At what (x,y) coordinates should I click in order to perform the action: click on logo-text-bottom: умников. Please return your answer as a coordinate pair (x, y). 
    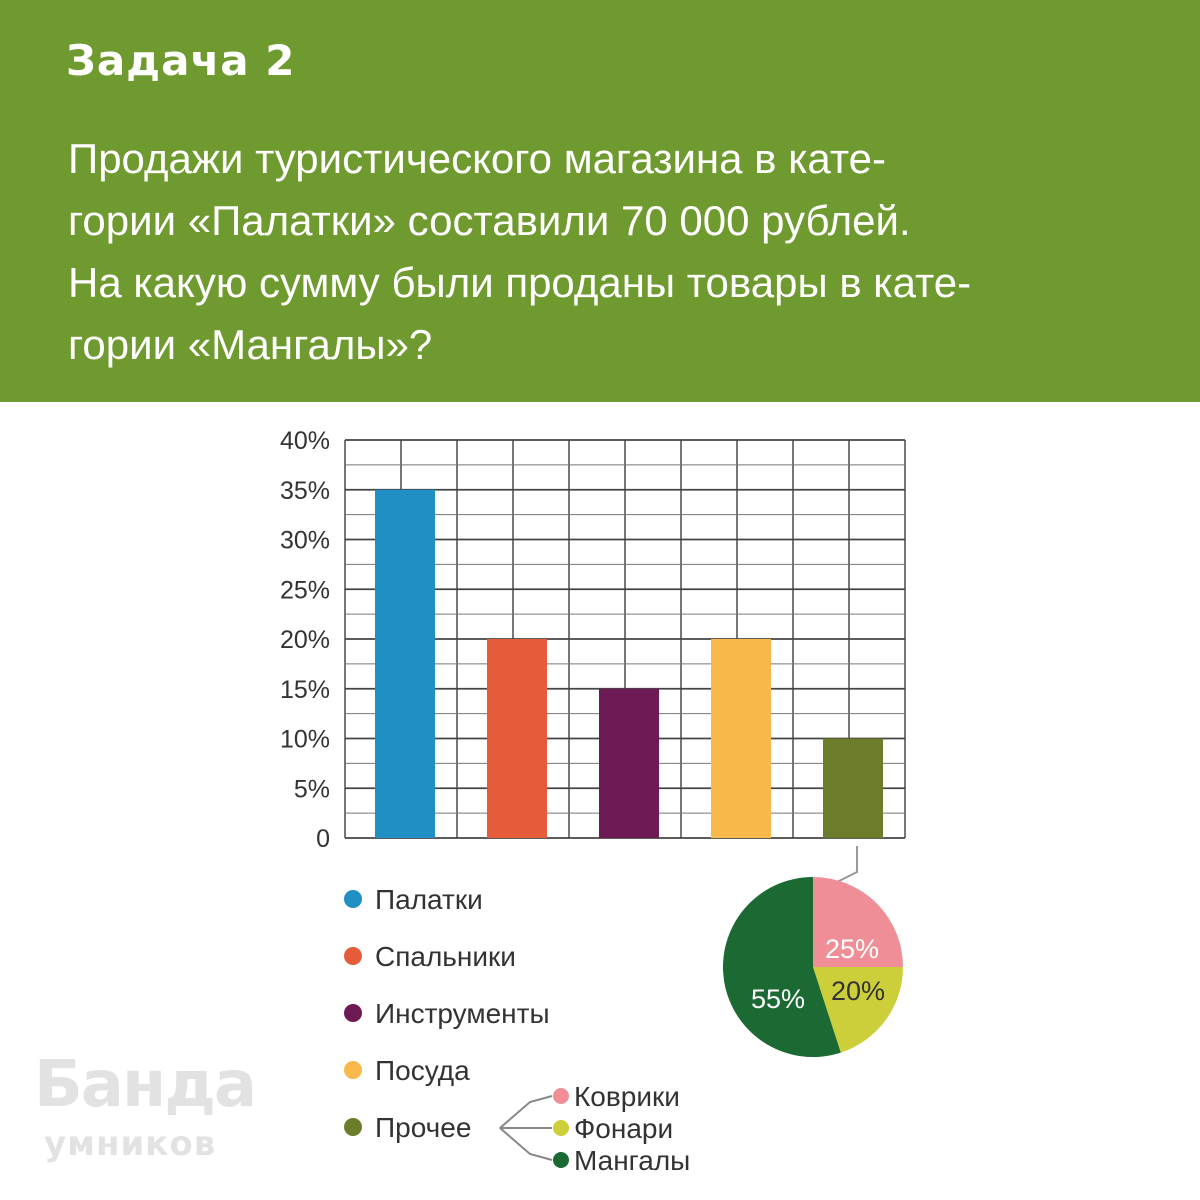
    Looking at the image, I should click on (130, 1144).